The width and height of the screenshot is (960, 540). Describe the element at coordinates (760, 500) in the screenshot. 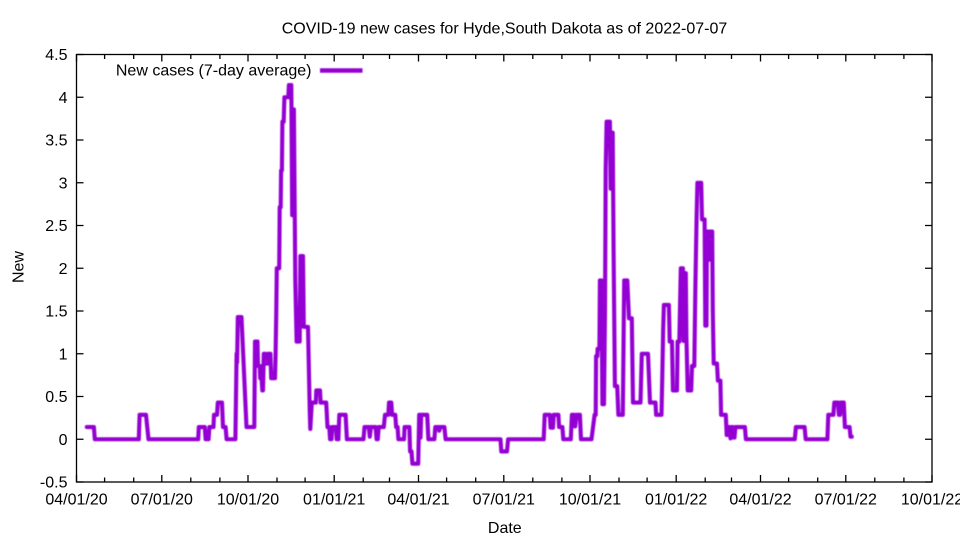

I see `svg-text: 04/01/22` at that location.